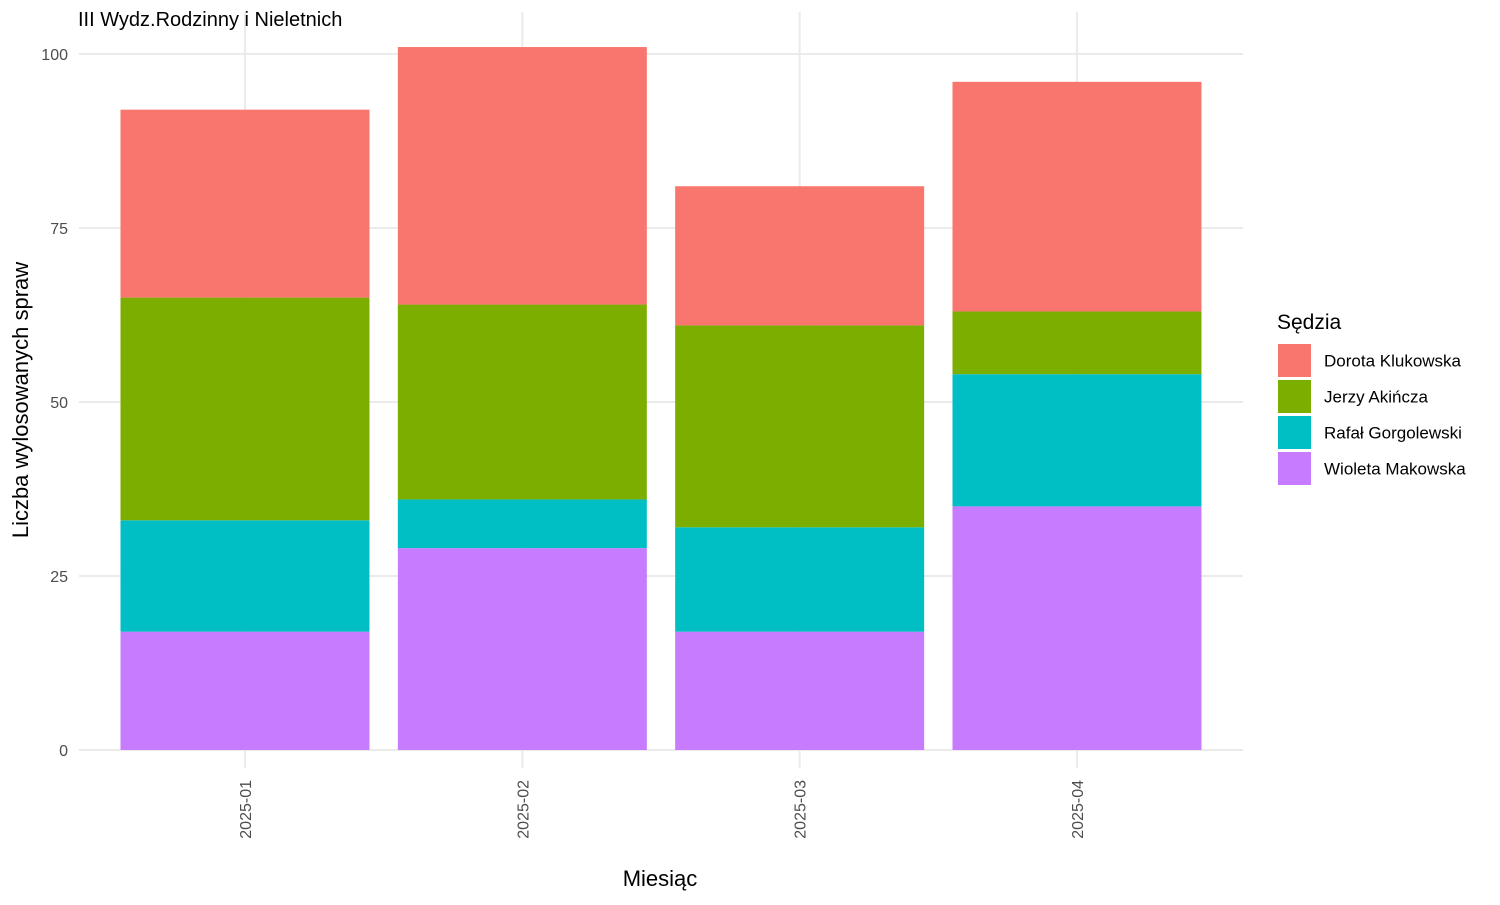 Image resolution: width=1500 pixels, height=905 pixels. I want to click on y-tick-label: 50, so click(59, 403).